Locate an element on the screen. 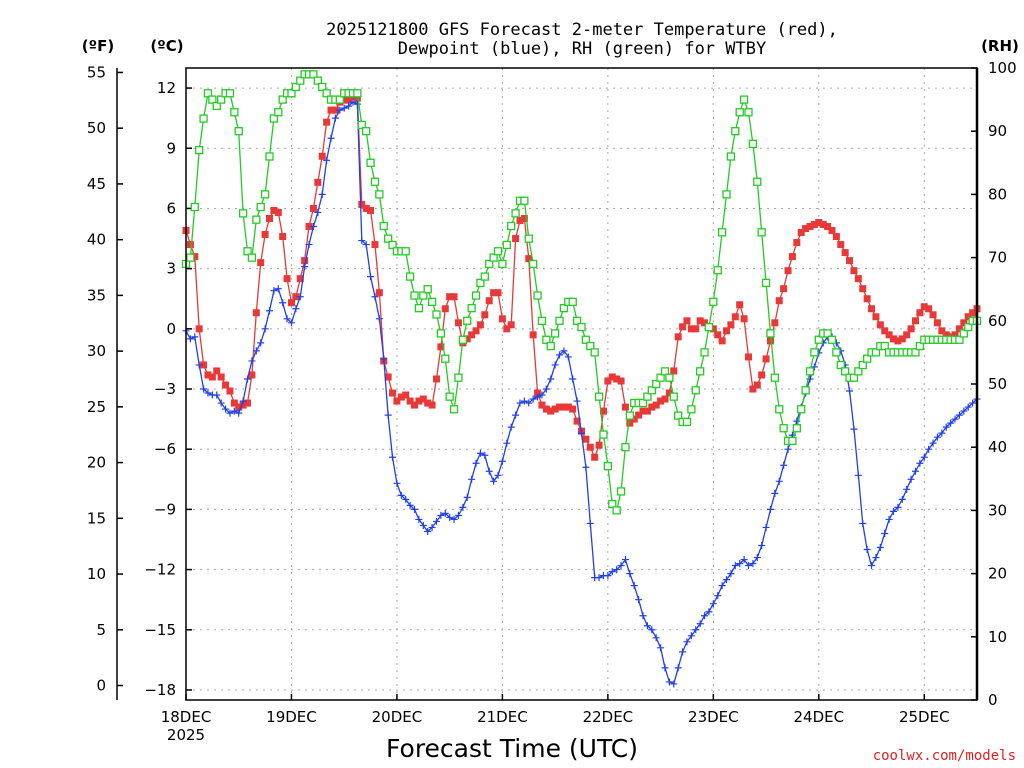  fahrenheit-unit-label: (ºF) is located at coordinates (98, 46).